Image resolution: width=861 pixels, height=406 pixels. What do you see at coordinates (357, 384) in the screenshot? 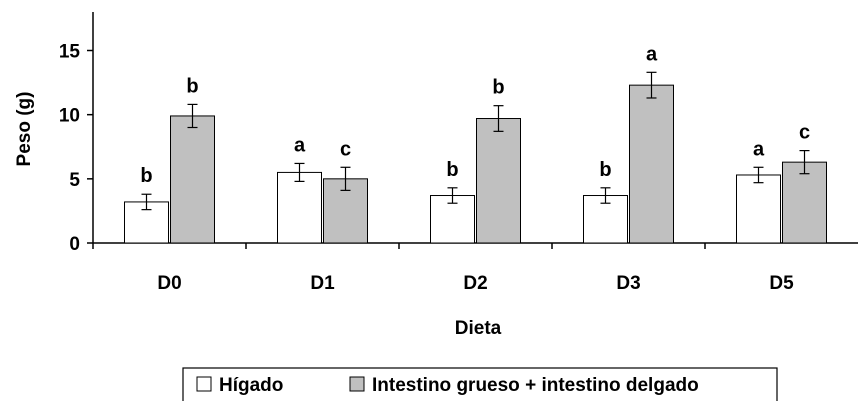
I see `legend-swatch-intestino` at bounding box center [357, 384].